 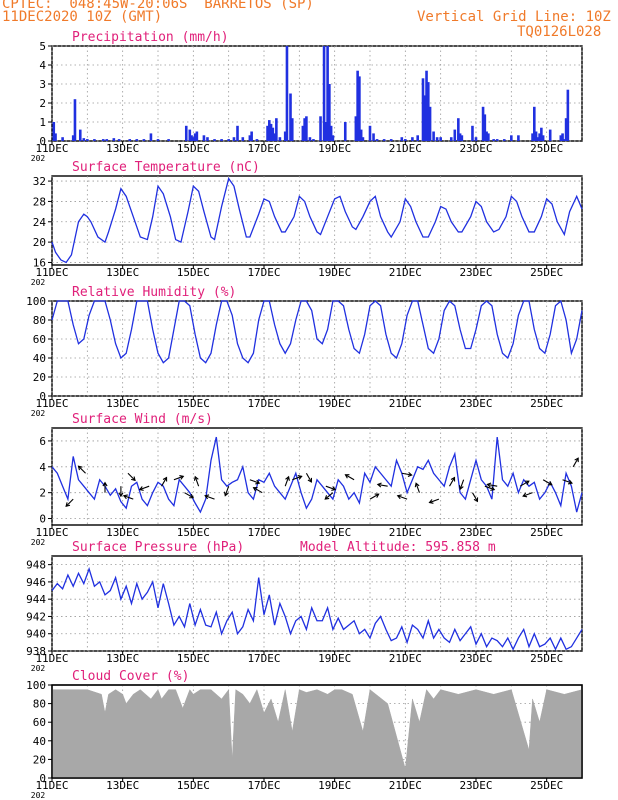 I want to click on x-tick-label: 11DEC, so click(x=51, y=532).